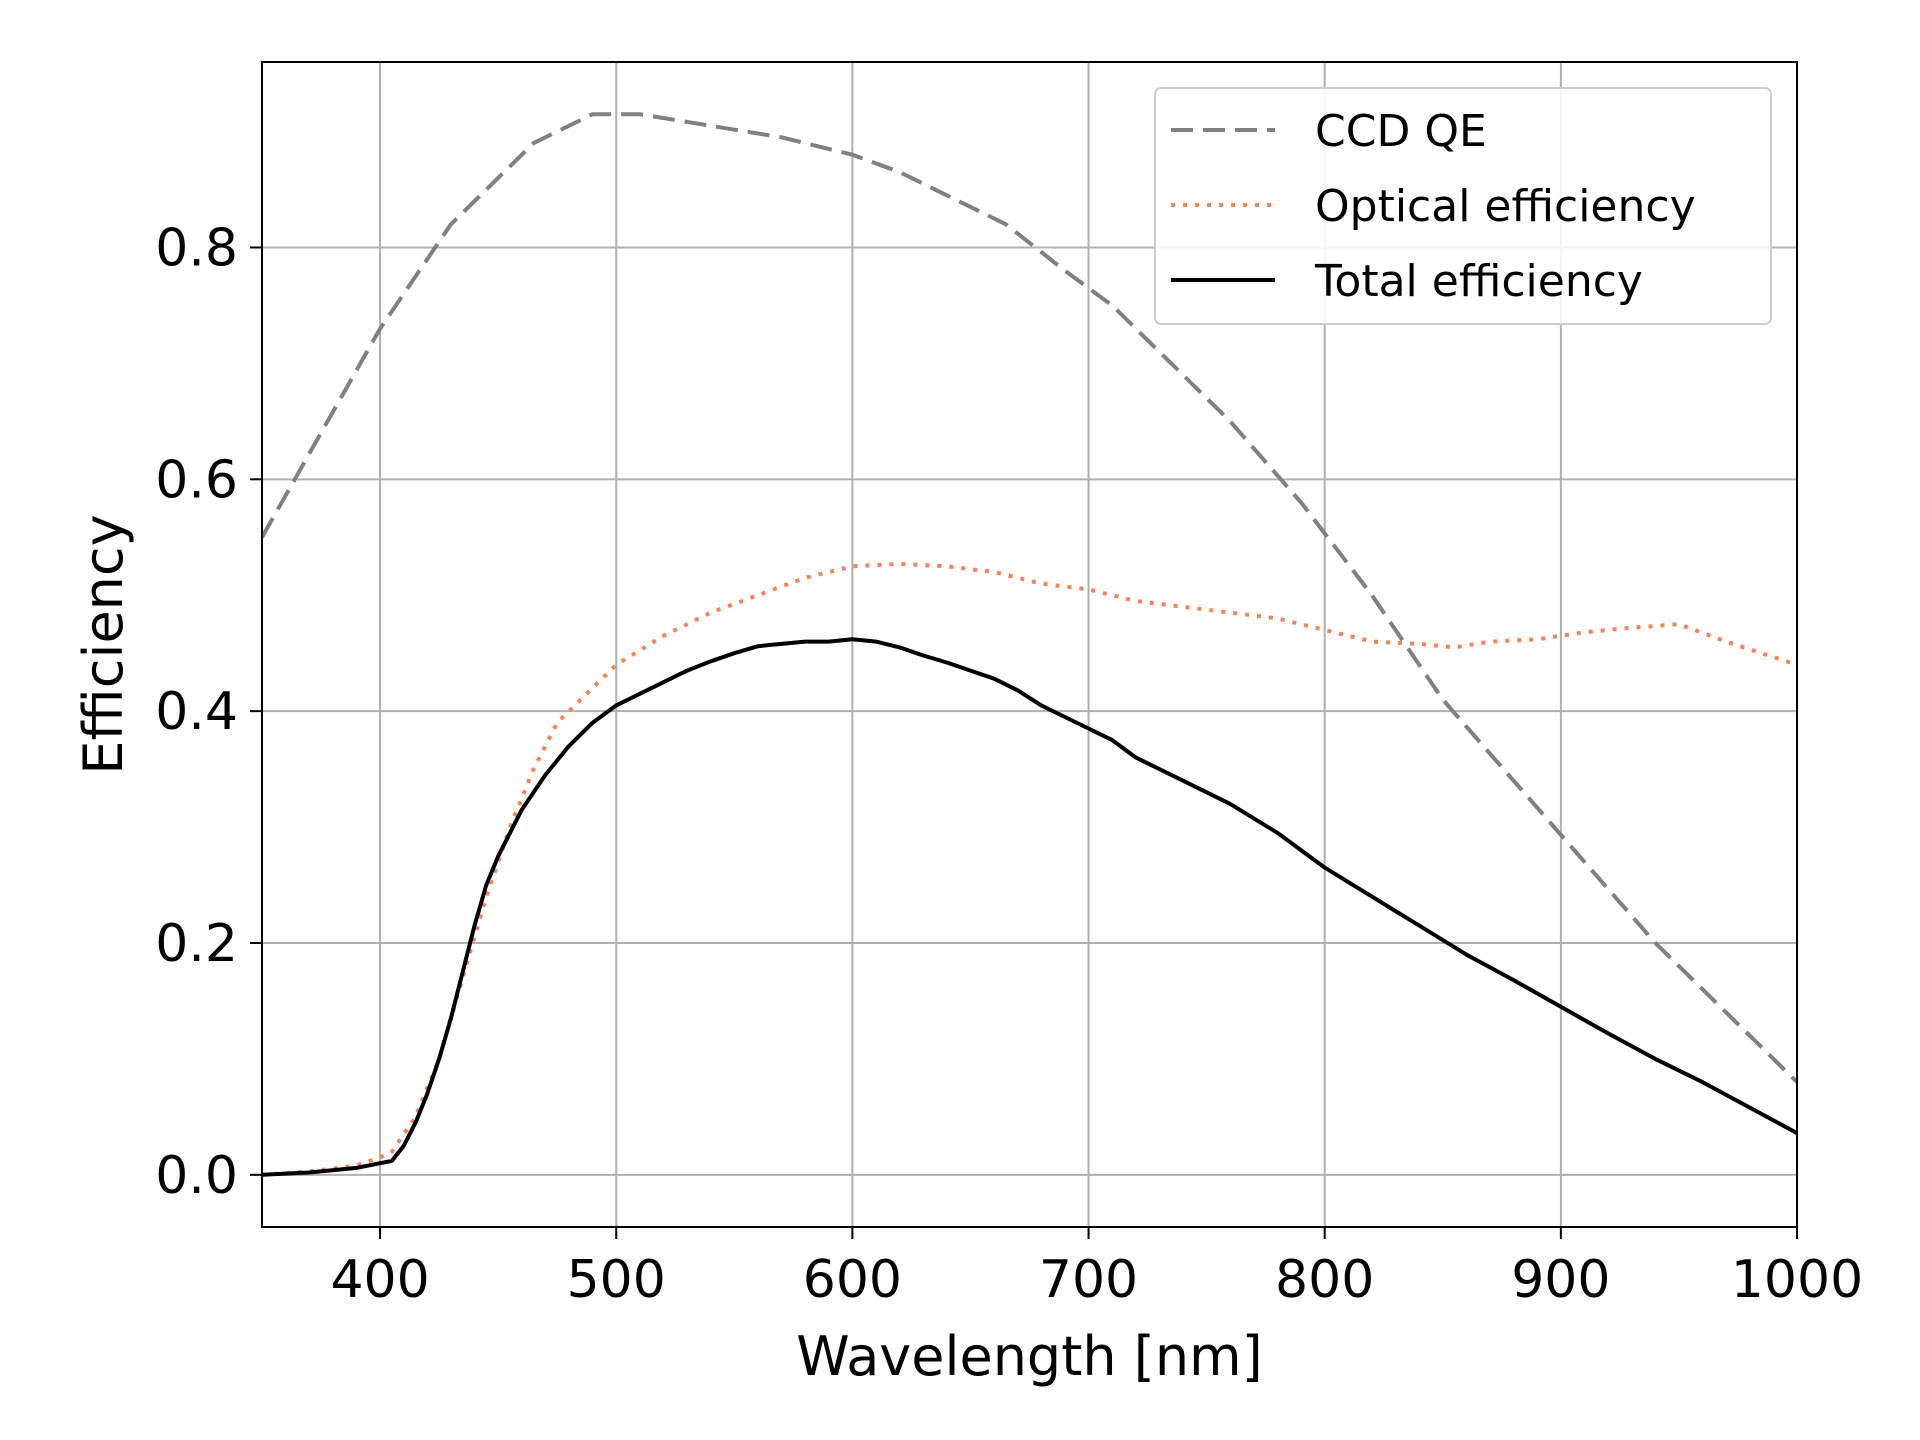 The image size is (1920, 1440). Describe the element at coordinates (1088, 1280) in the screenshot. I see `x-tick-label: 700` at that location.